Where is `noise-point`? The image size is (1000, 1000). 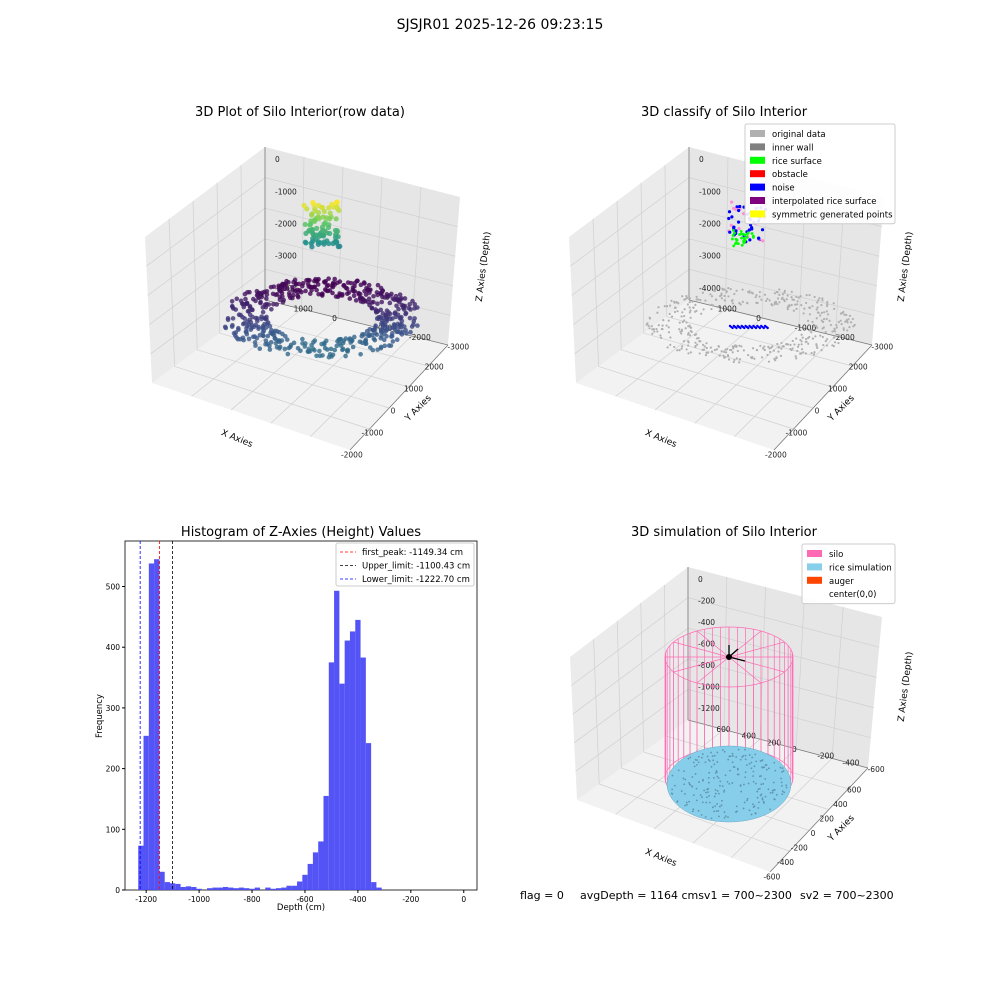 noise-point is located at coordinates (732, 328).